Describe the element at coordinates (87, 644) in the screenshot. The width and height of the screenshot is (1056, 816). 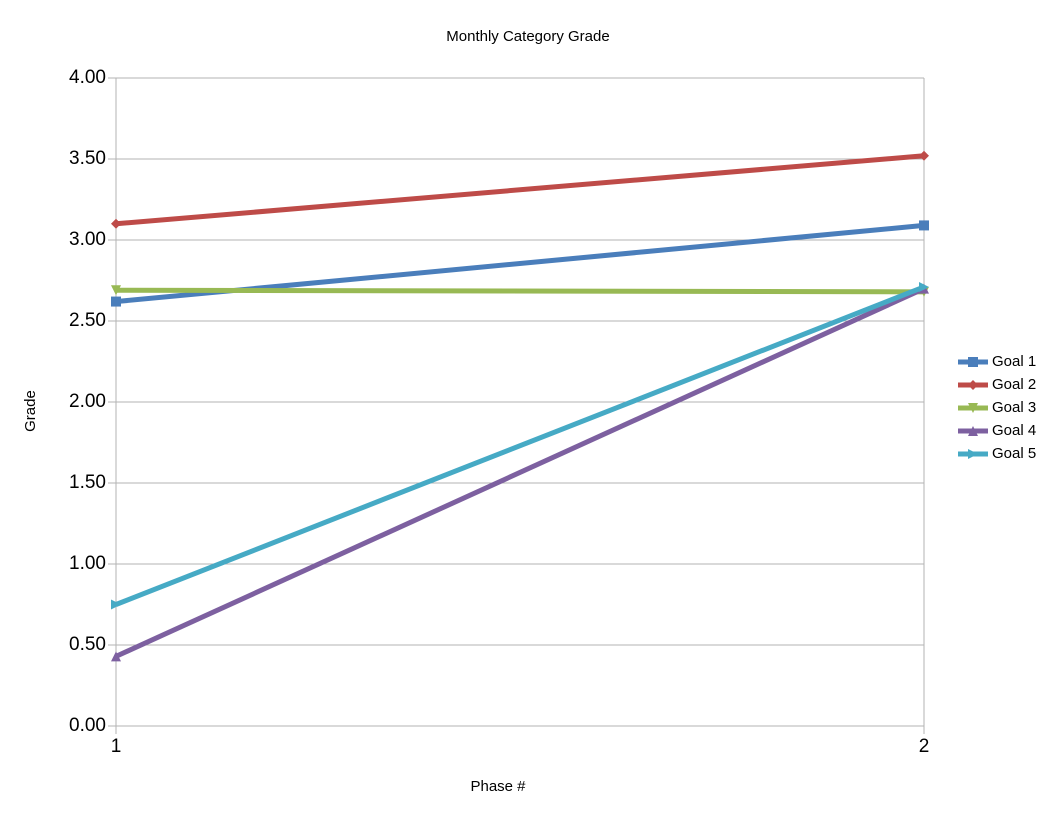
I see `y-tick-label: 0.50` at that location.